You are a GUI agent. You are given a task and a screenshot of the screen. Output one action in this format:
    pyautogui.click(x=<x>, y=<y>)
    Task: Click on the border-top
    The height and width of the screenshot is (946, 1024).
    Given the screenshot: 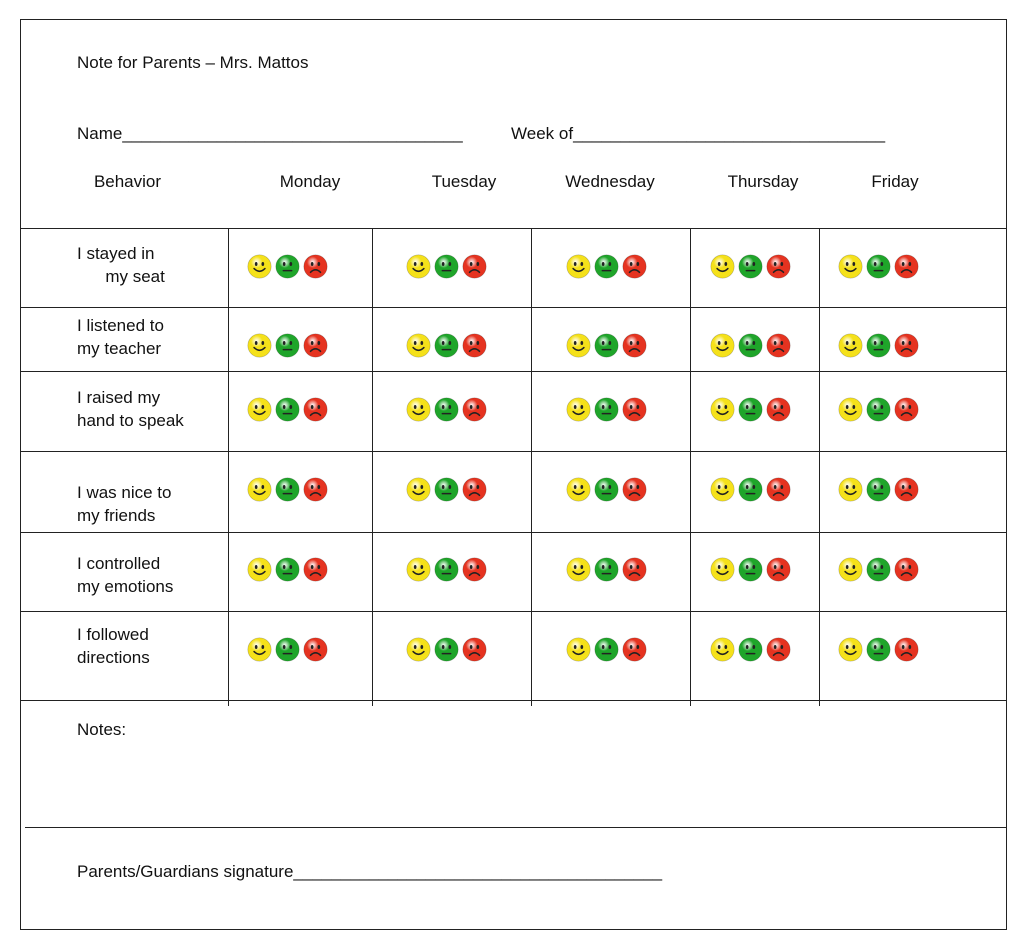 What is the action you would take?
    pyautogui.click(x=513, y=19)
    